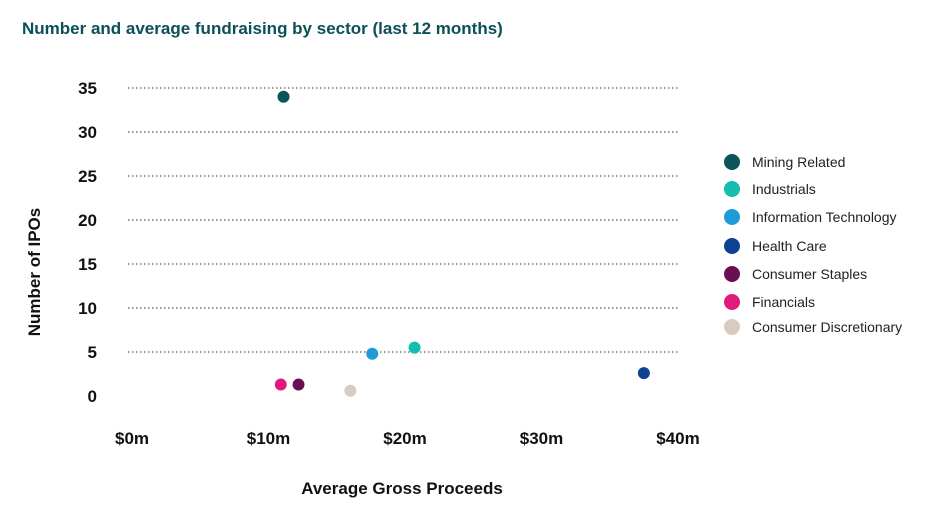 The image size is (932, 515). Describe the element at coordinates (732, 274) in the screenshot. I see `legend-marker-consumer-staples` at that location.